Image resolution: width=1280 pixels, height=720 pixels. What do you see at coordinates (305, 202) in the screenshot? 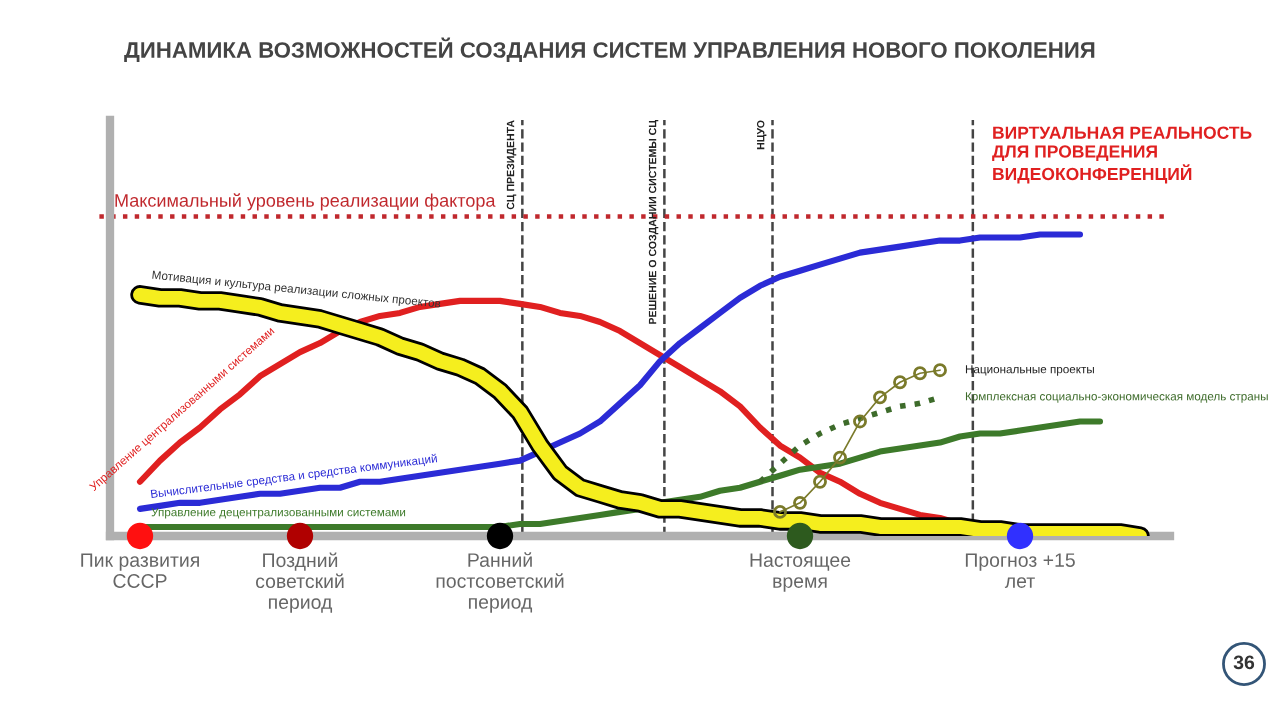
I see `ref-line-label: Максимальный уровень реализации фактора` at bounding box center [305, 202].